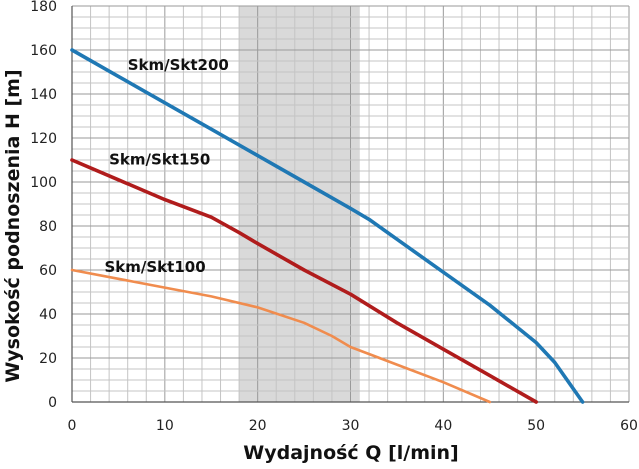 The height and width of the screenshot is (469, 639). I want to click on y-tick-label: 20, so click(48, 359).